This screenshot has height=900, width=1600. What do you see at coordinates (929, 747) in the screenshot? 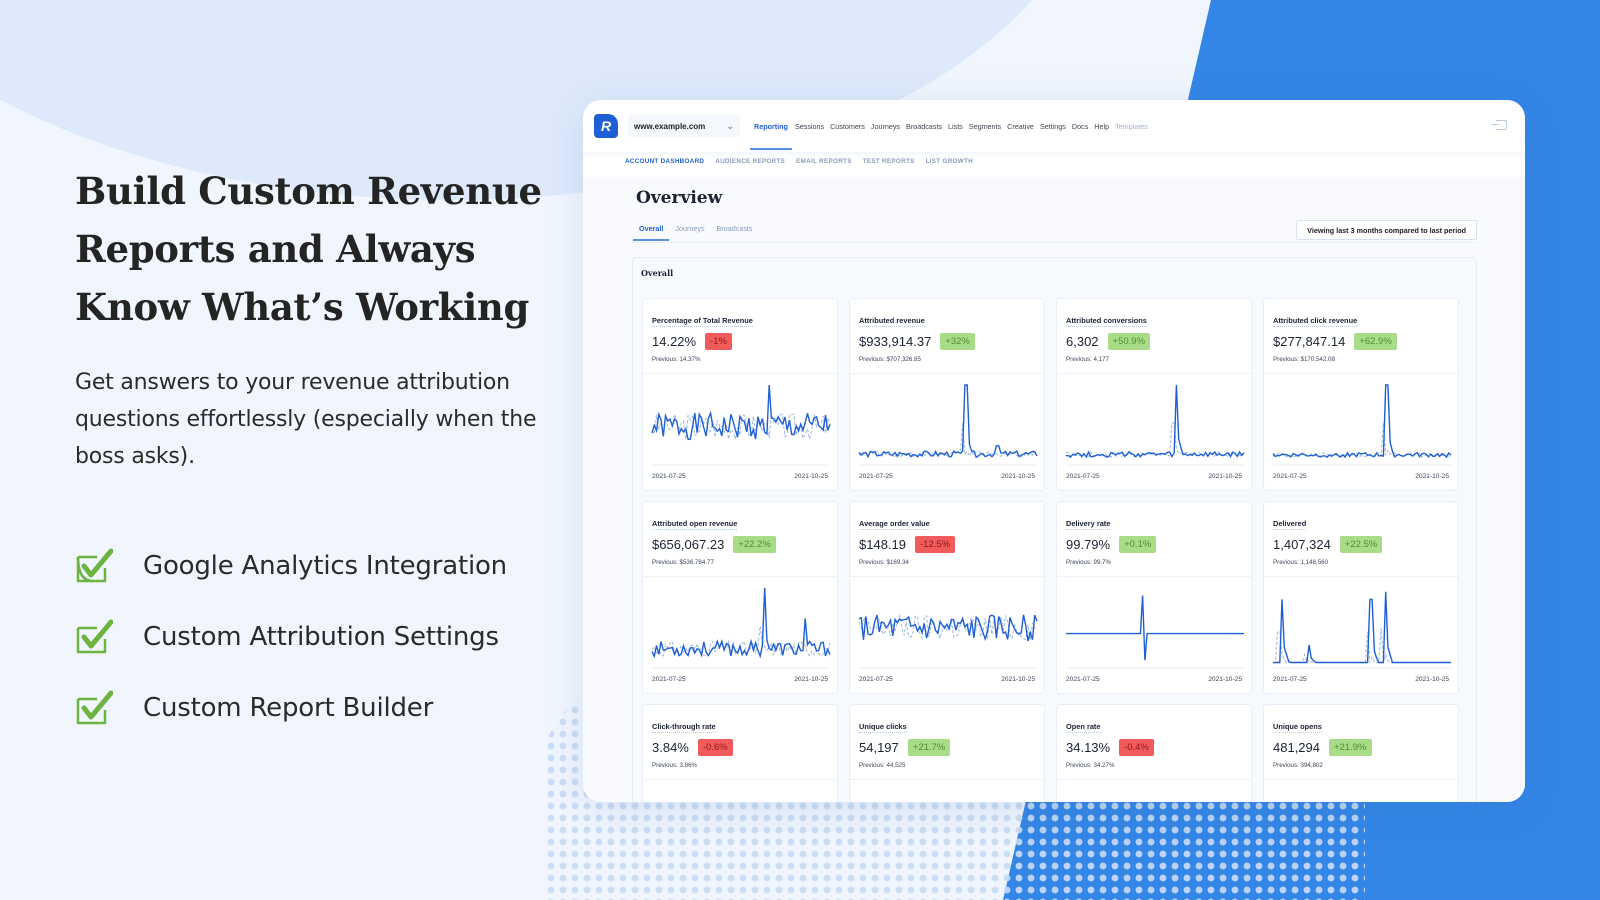
I see `metric-change-badge: +21.7%` at bounding box center [929, 747].